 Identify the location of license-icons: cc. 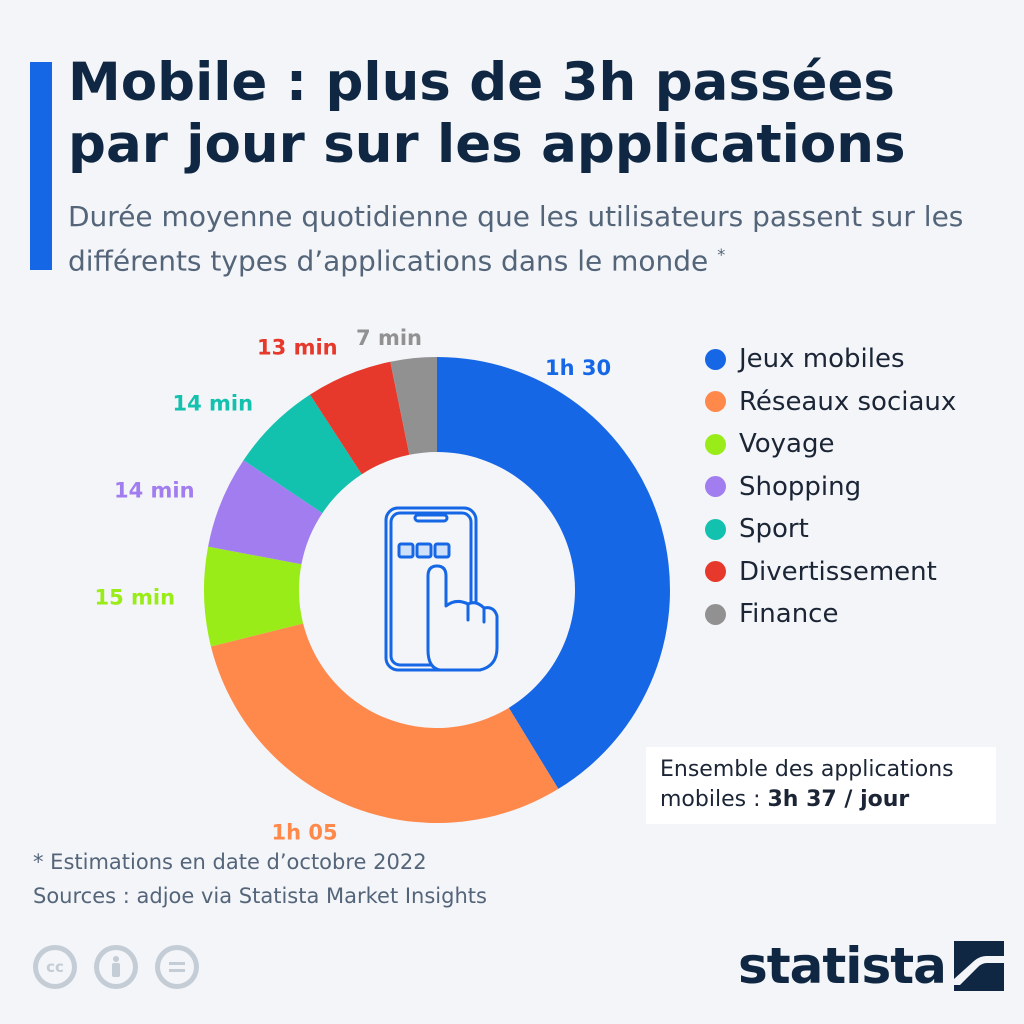
(116, 967).